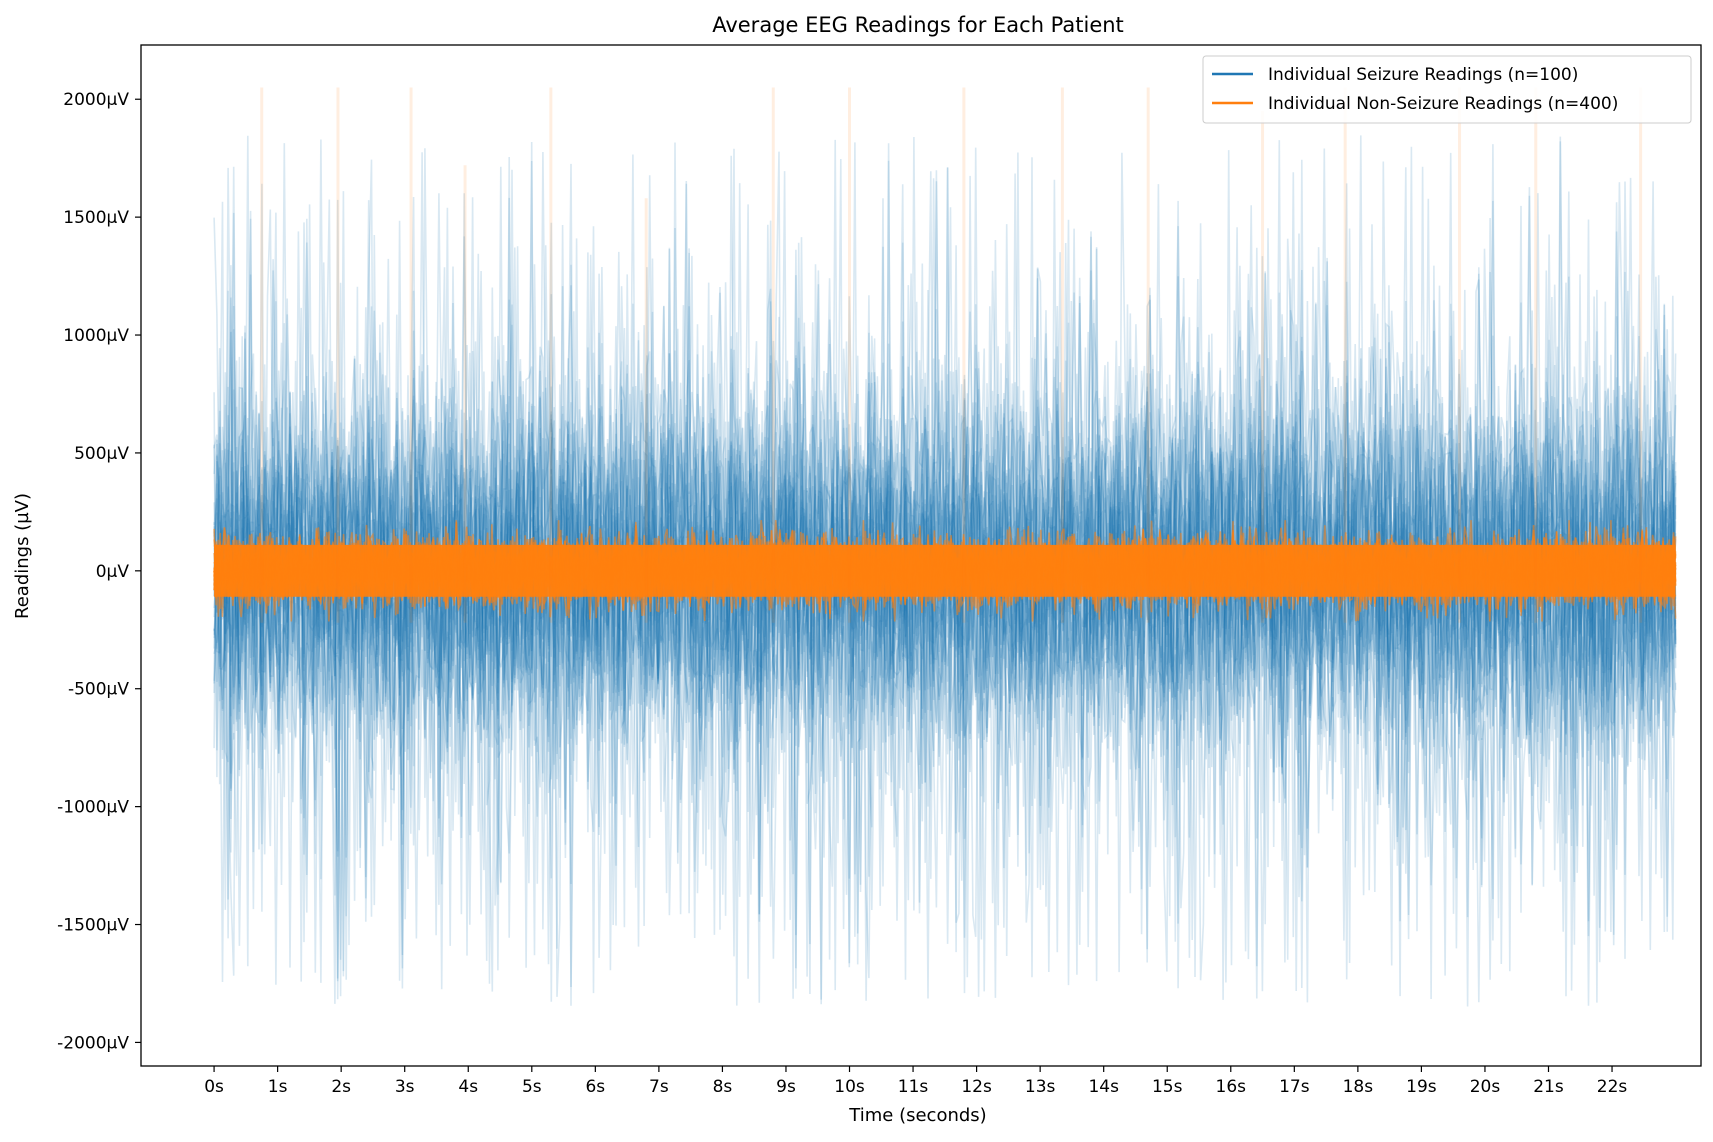 This screenshot has height=1142, width=1713. I want to click on y-tick-label: -1500µV, so click(93, 926).